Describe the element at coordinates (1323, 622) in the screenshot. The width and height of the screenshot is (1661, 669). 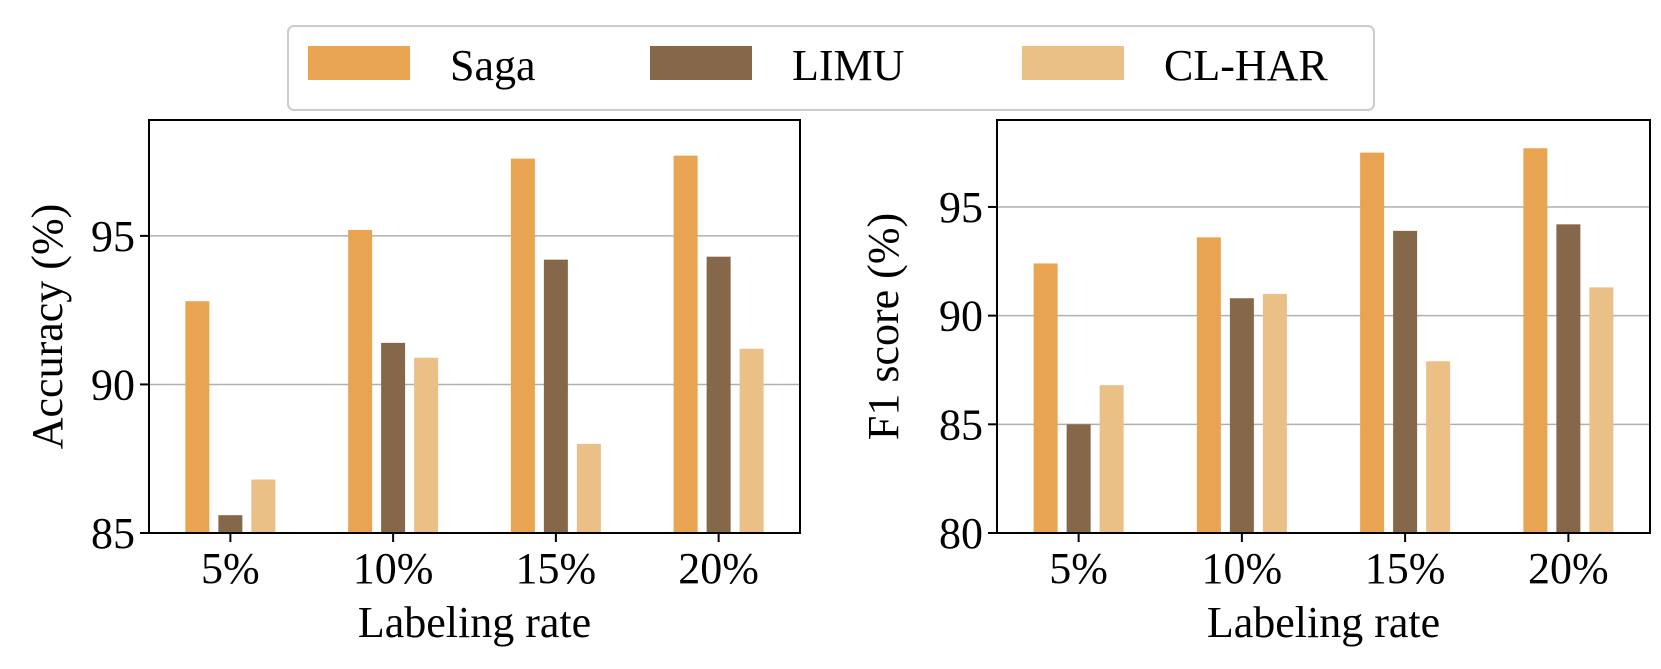
I see `f1-x-axis-label: Labeling rate` at that location.